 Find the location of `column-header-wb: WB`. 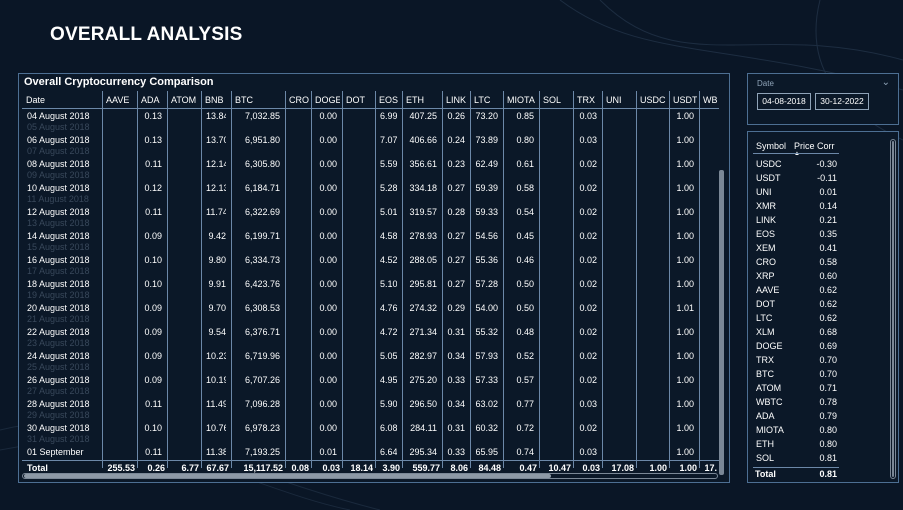

column-header-wb: WB is located at coordinates (710, 100).